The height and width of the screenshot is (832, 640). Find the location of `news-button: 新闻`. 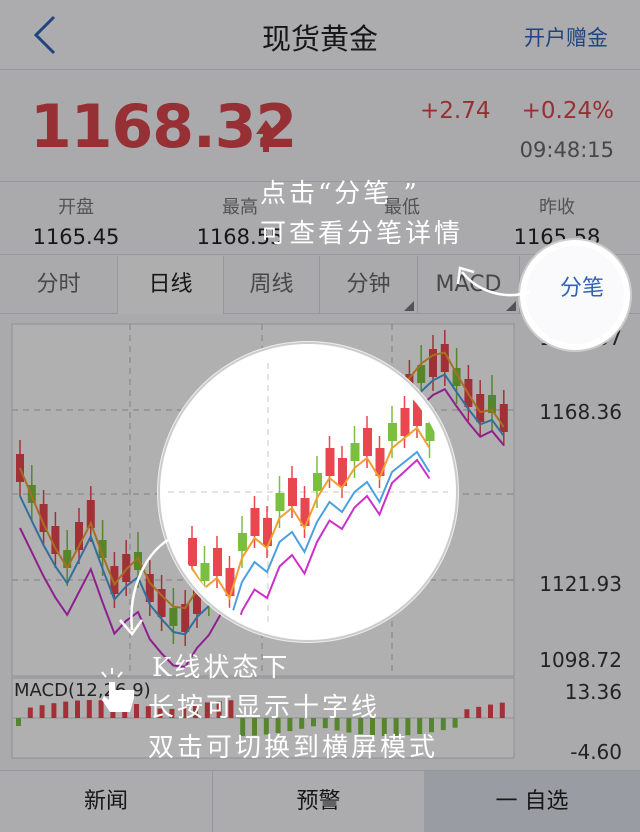

news-button: 新闻 is located at coordinates (105, 801).